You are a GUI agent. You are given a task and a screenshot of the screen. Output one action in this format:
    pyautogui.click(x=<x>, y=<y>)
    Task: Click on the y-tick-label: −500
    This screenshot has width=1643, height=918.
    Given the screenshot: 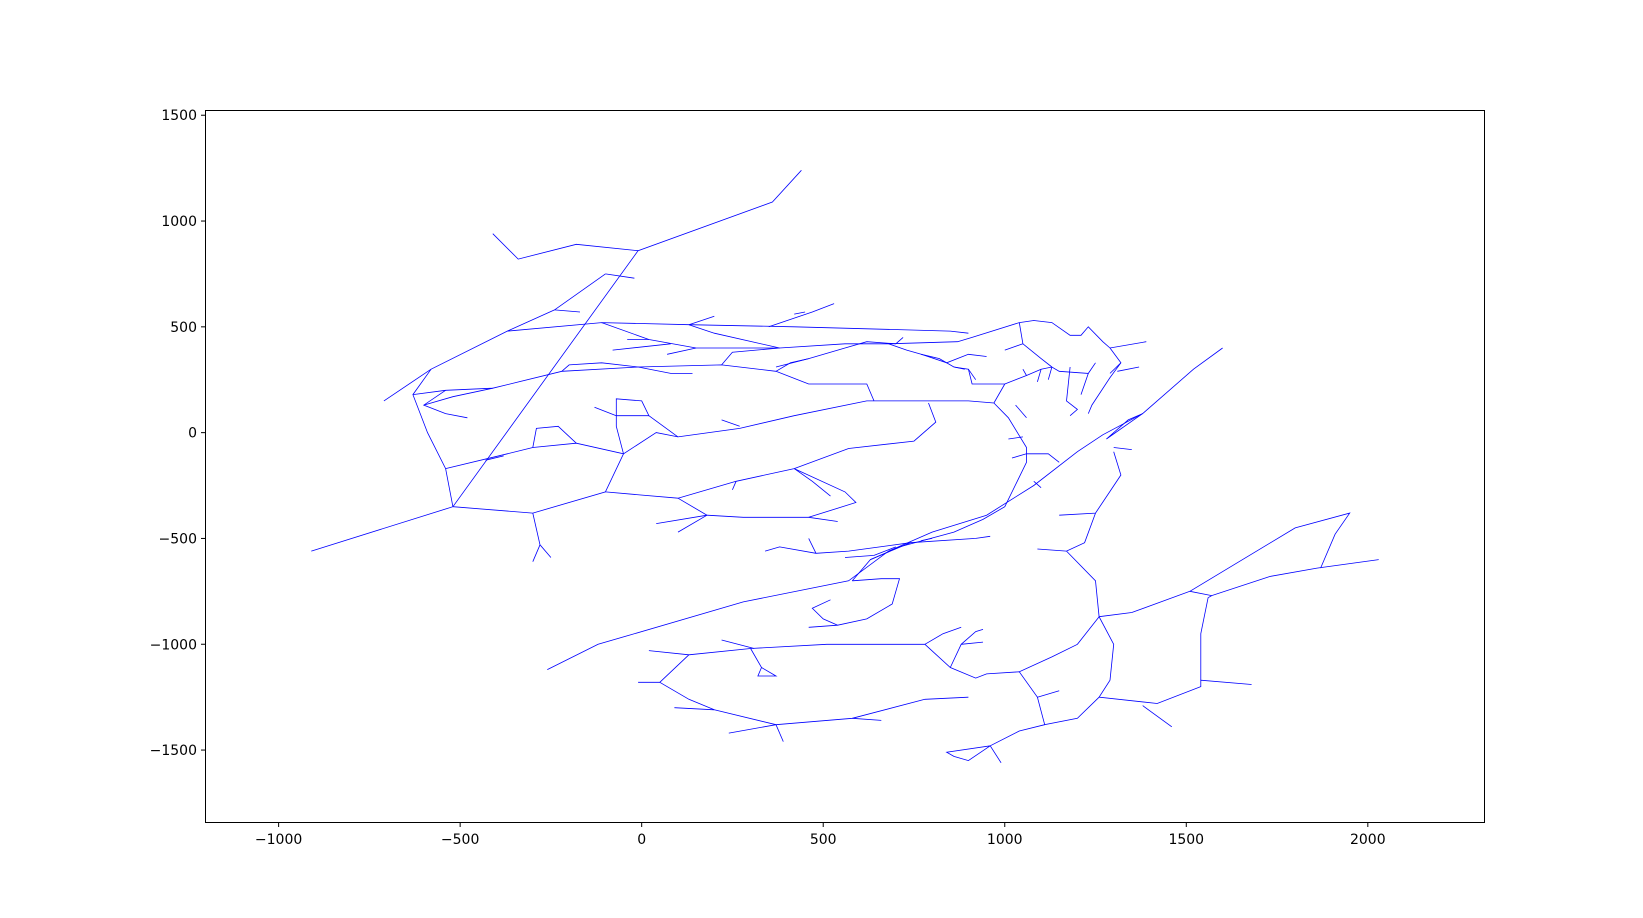 What is the action you would take?
    pyautogui.click(x=178, y=539)
    